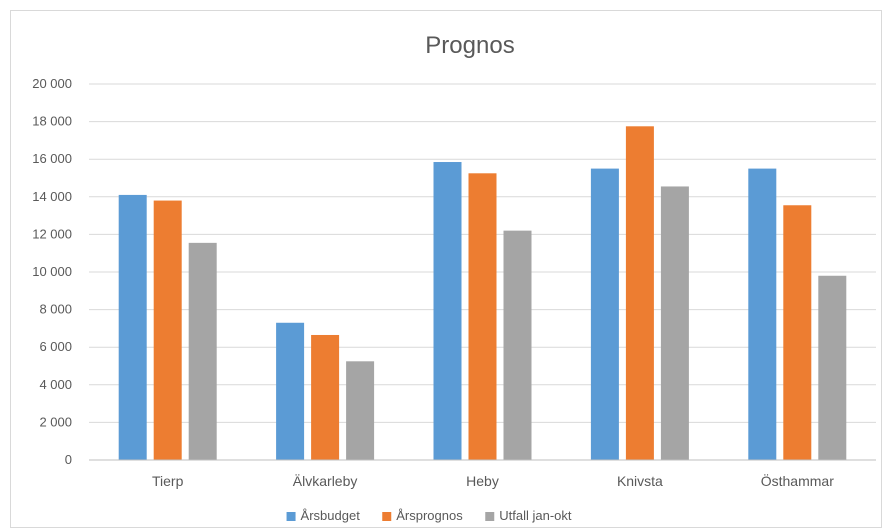 The image size is (894, 531). I want to click on bar-Årsbudget-Knivsta, so click(604, 314).